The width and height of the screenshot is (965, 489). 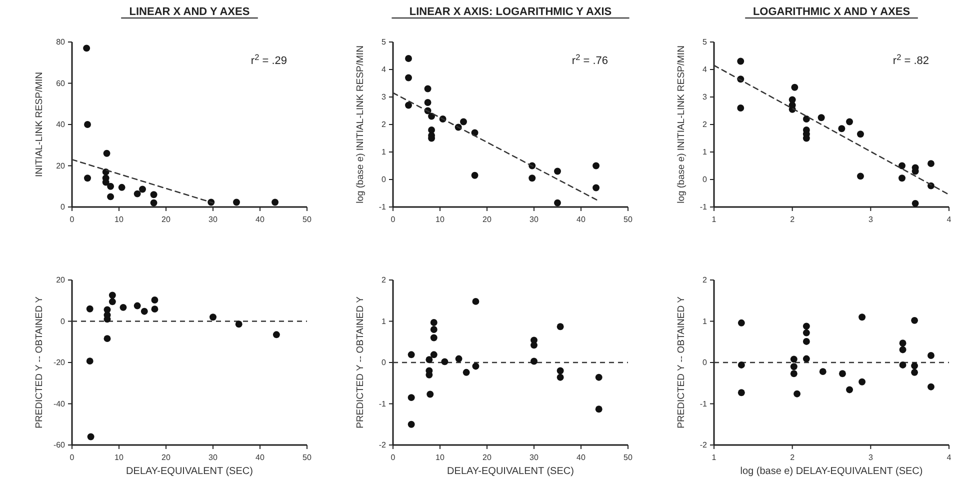 What do you see at coordinates (384, 42) in the screenshot?
I see `y-tick-label: 5` at bounding box center [384, 42].